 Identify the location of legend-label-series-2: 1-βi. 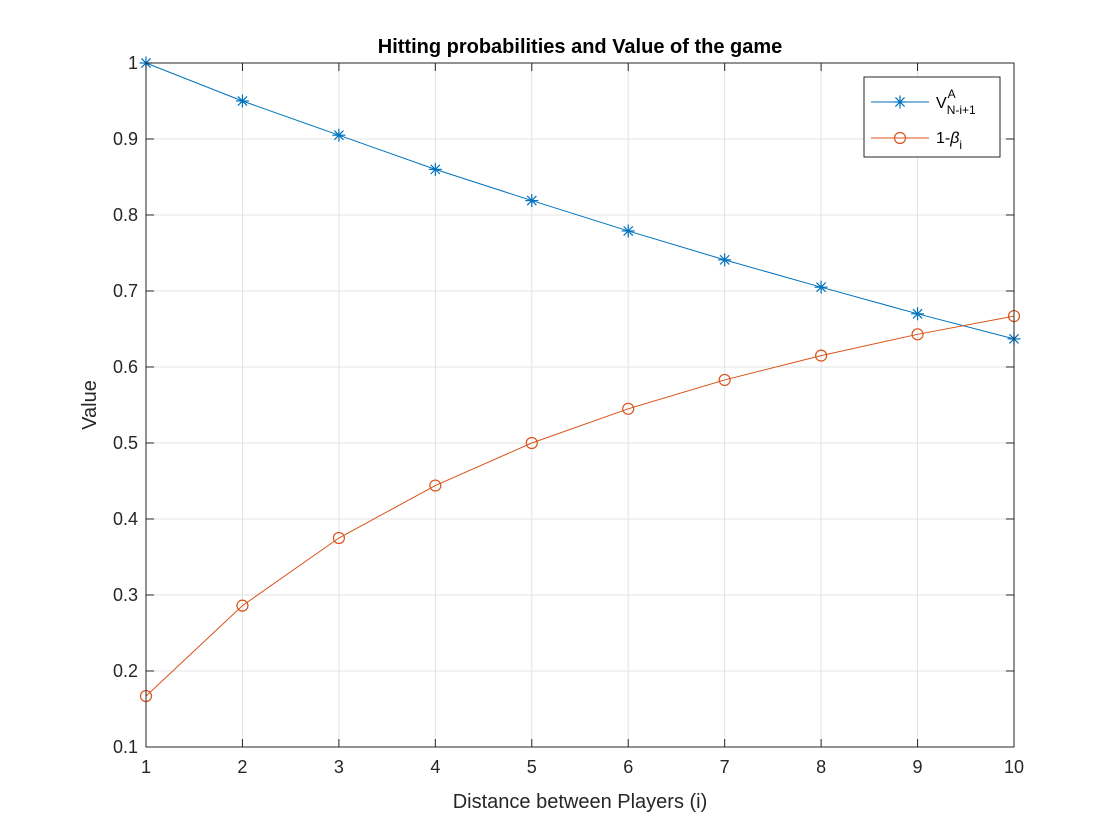
(949, 141).